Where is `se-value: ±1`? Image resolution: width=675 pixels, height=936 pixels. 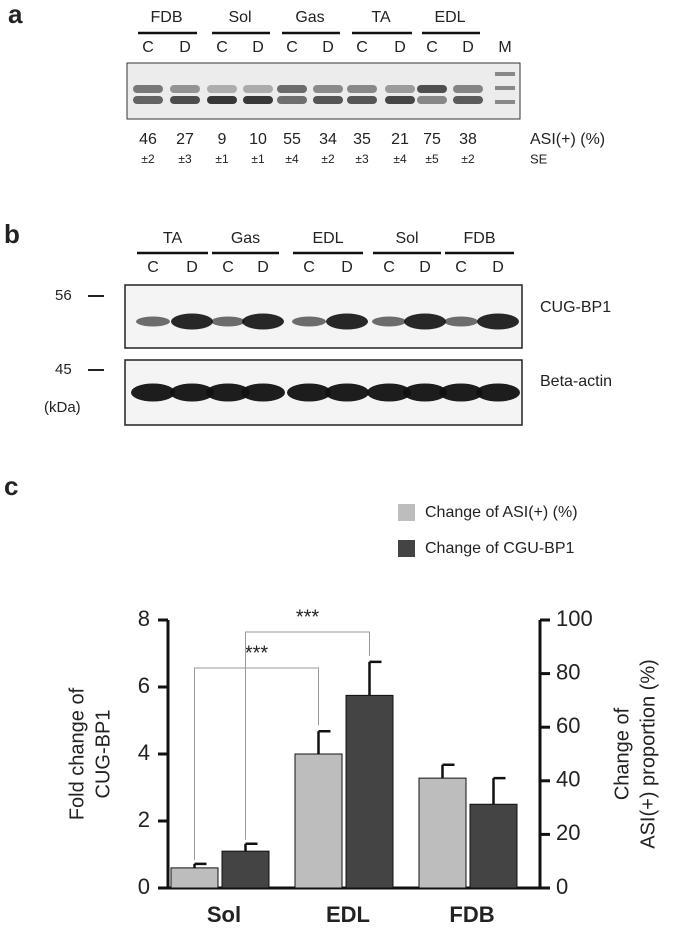 se-value: ±1 is located at coordinates (222, 159).